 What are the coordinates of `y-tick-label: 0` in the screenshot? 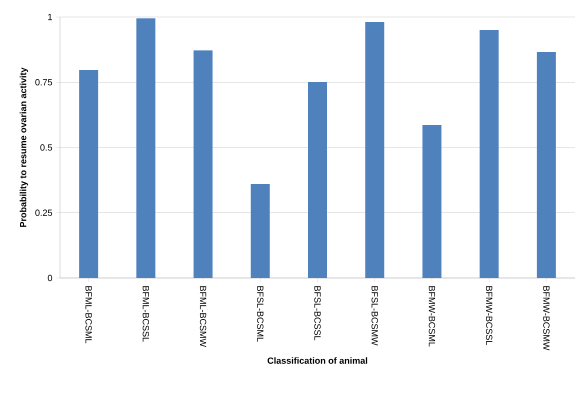 It's located at (50, 278).